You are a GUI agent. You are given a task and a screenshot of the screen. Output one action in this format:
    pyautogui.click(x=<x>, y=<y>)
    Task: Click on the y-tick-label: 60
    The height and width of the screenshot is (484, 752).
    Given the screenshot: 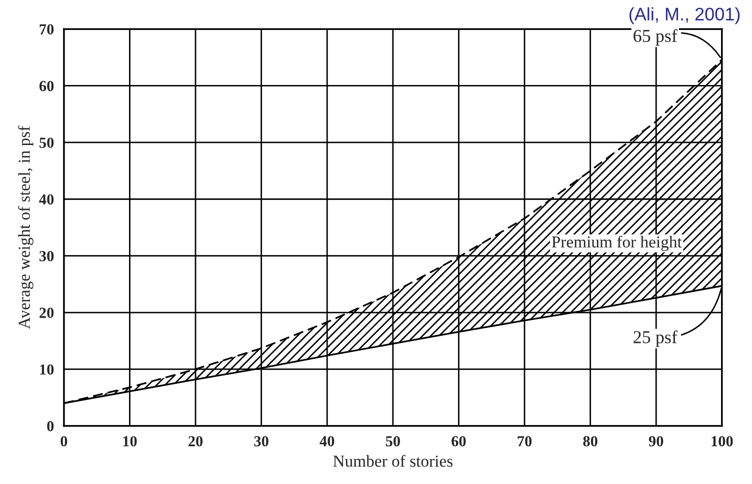 What is the action you would take?
    pyautogui.click(x=46, y=86)
    